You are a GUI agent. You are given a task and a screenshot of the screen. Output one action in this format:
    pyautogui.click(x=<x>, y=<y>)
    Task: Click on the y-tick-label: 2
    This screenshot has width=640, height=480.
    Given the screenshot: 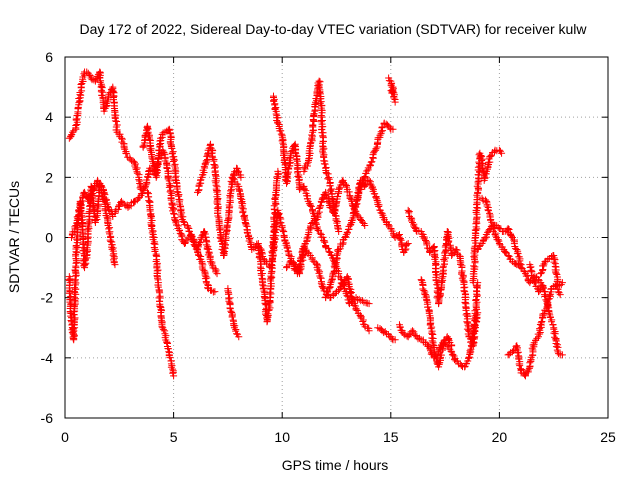 What is the action you would take?
    pyautogui.click(x=49, y=177)
    